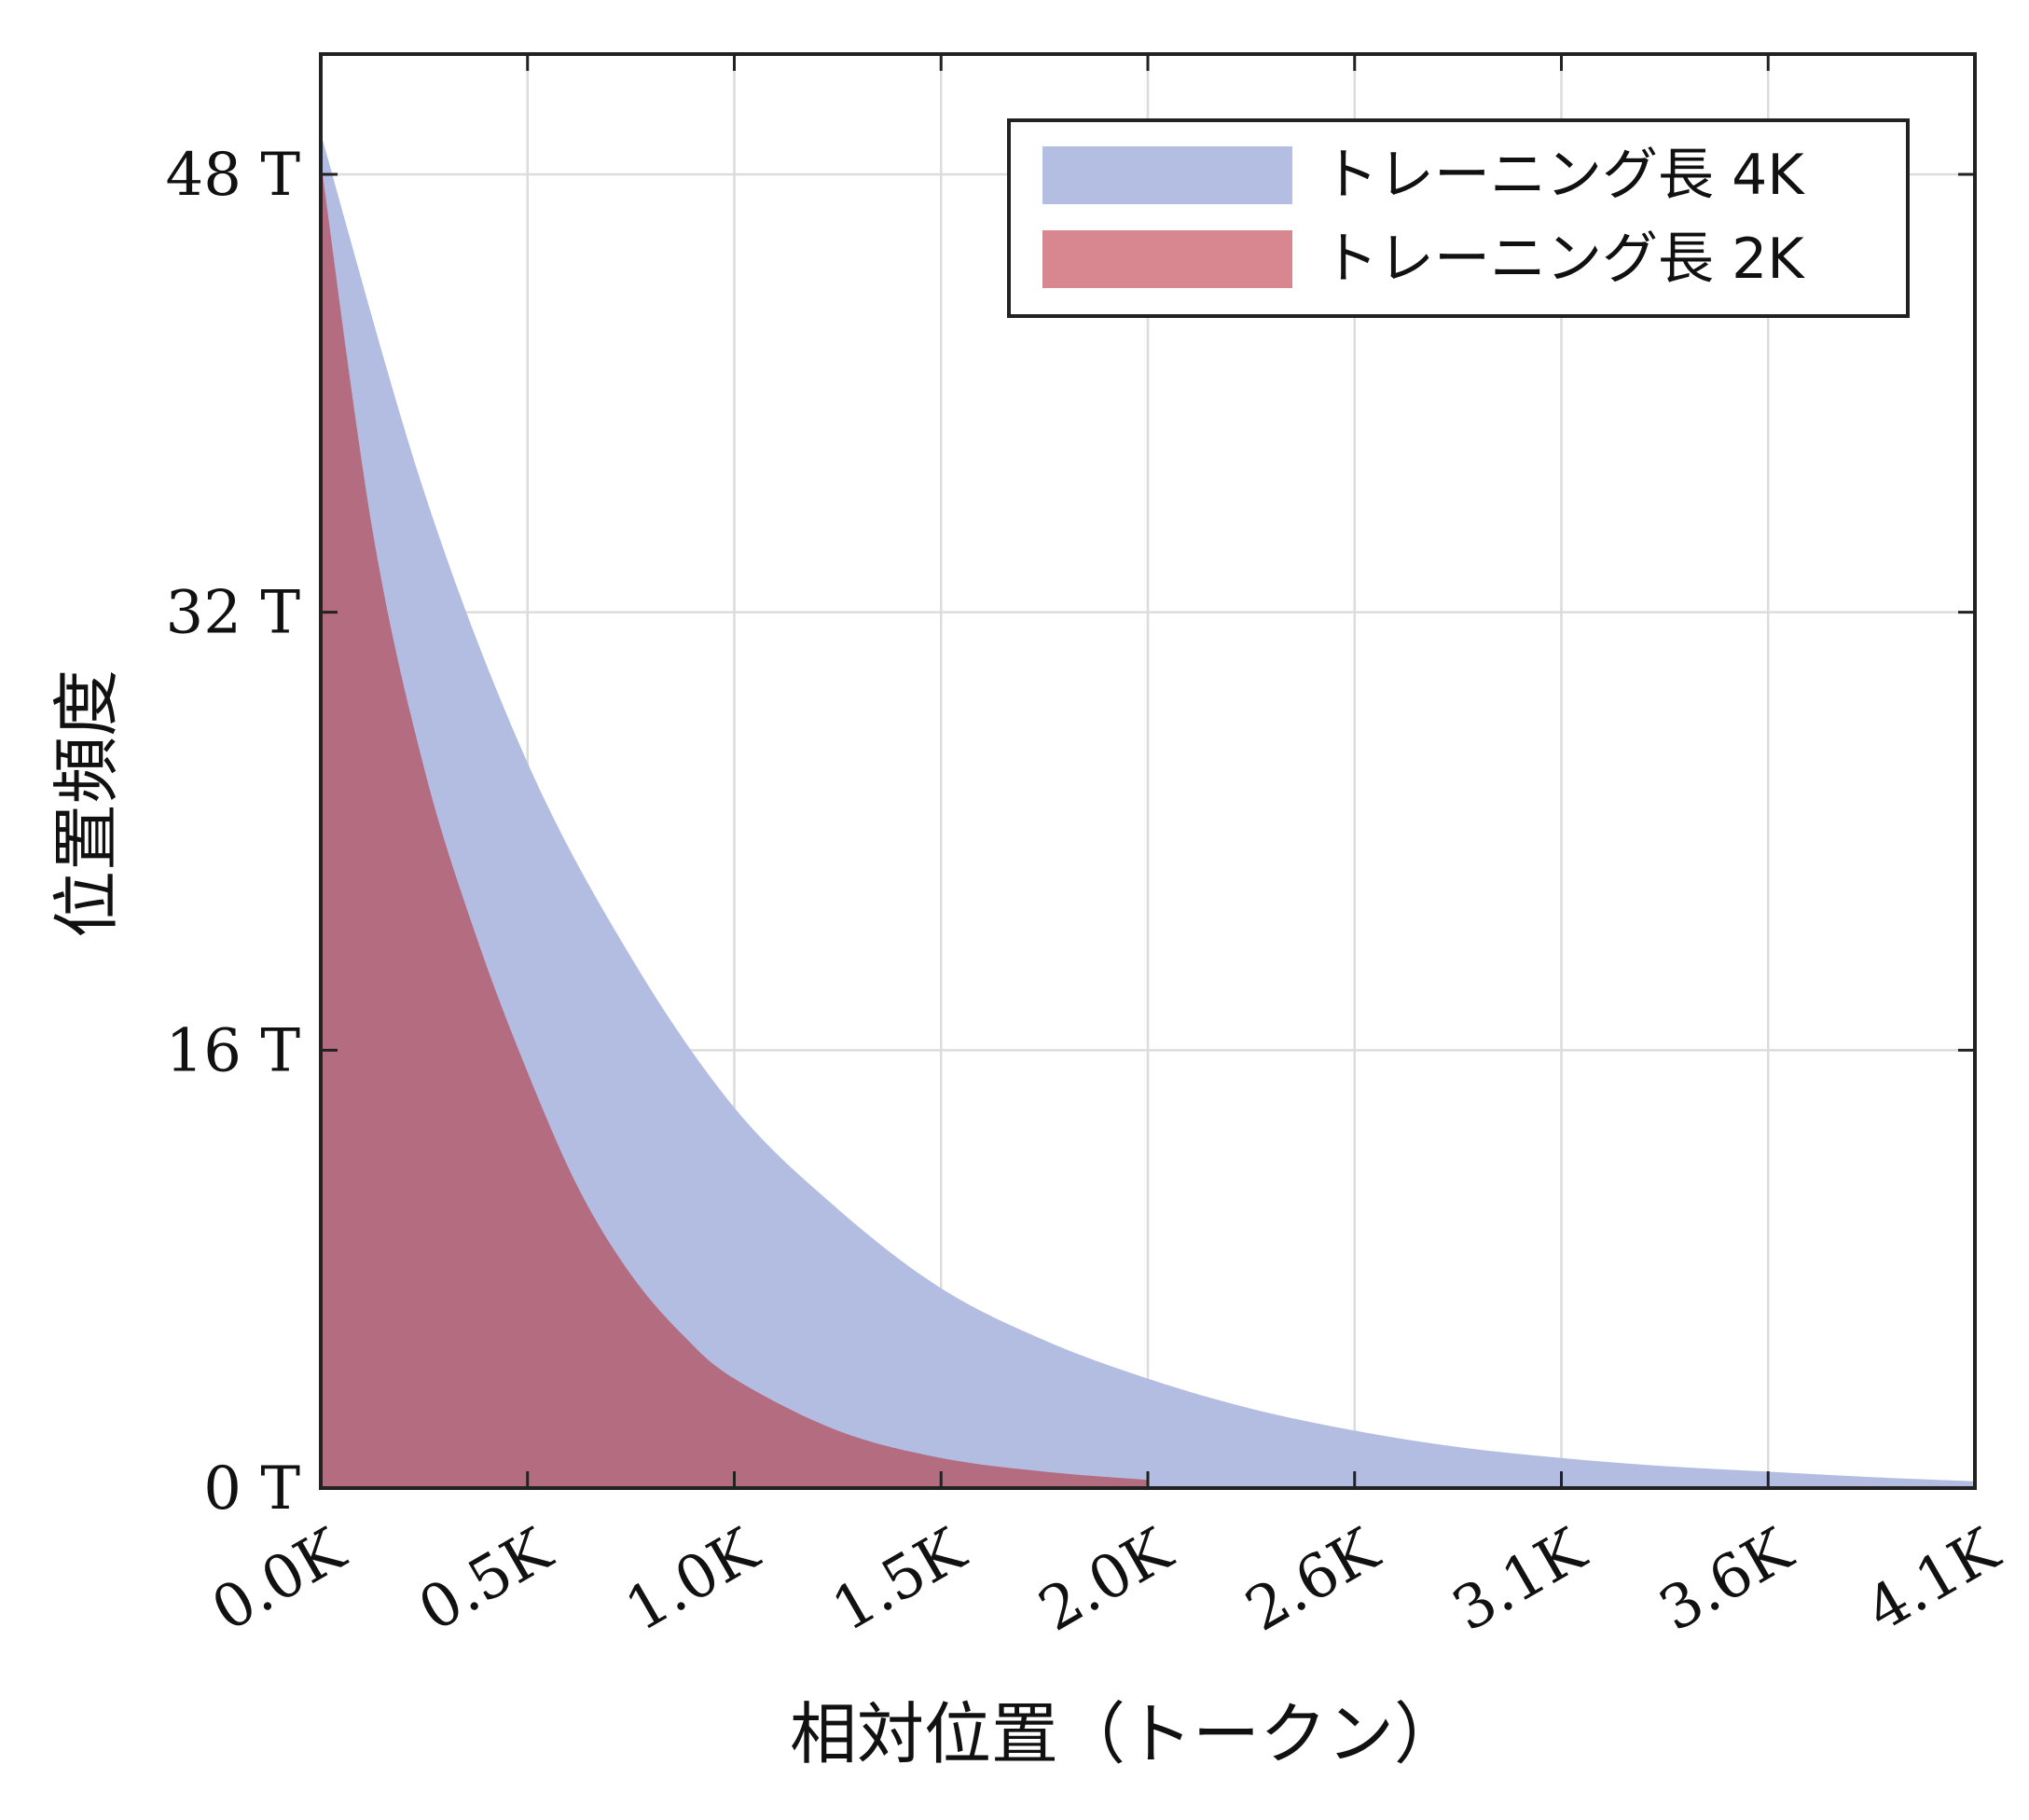 The image size is (2029, 1820). Describe the element at coordinates (1933, 1580) in the screenshot. I see `x-tick-label: 4.1K` at that location.